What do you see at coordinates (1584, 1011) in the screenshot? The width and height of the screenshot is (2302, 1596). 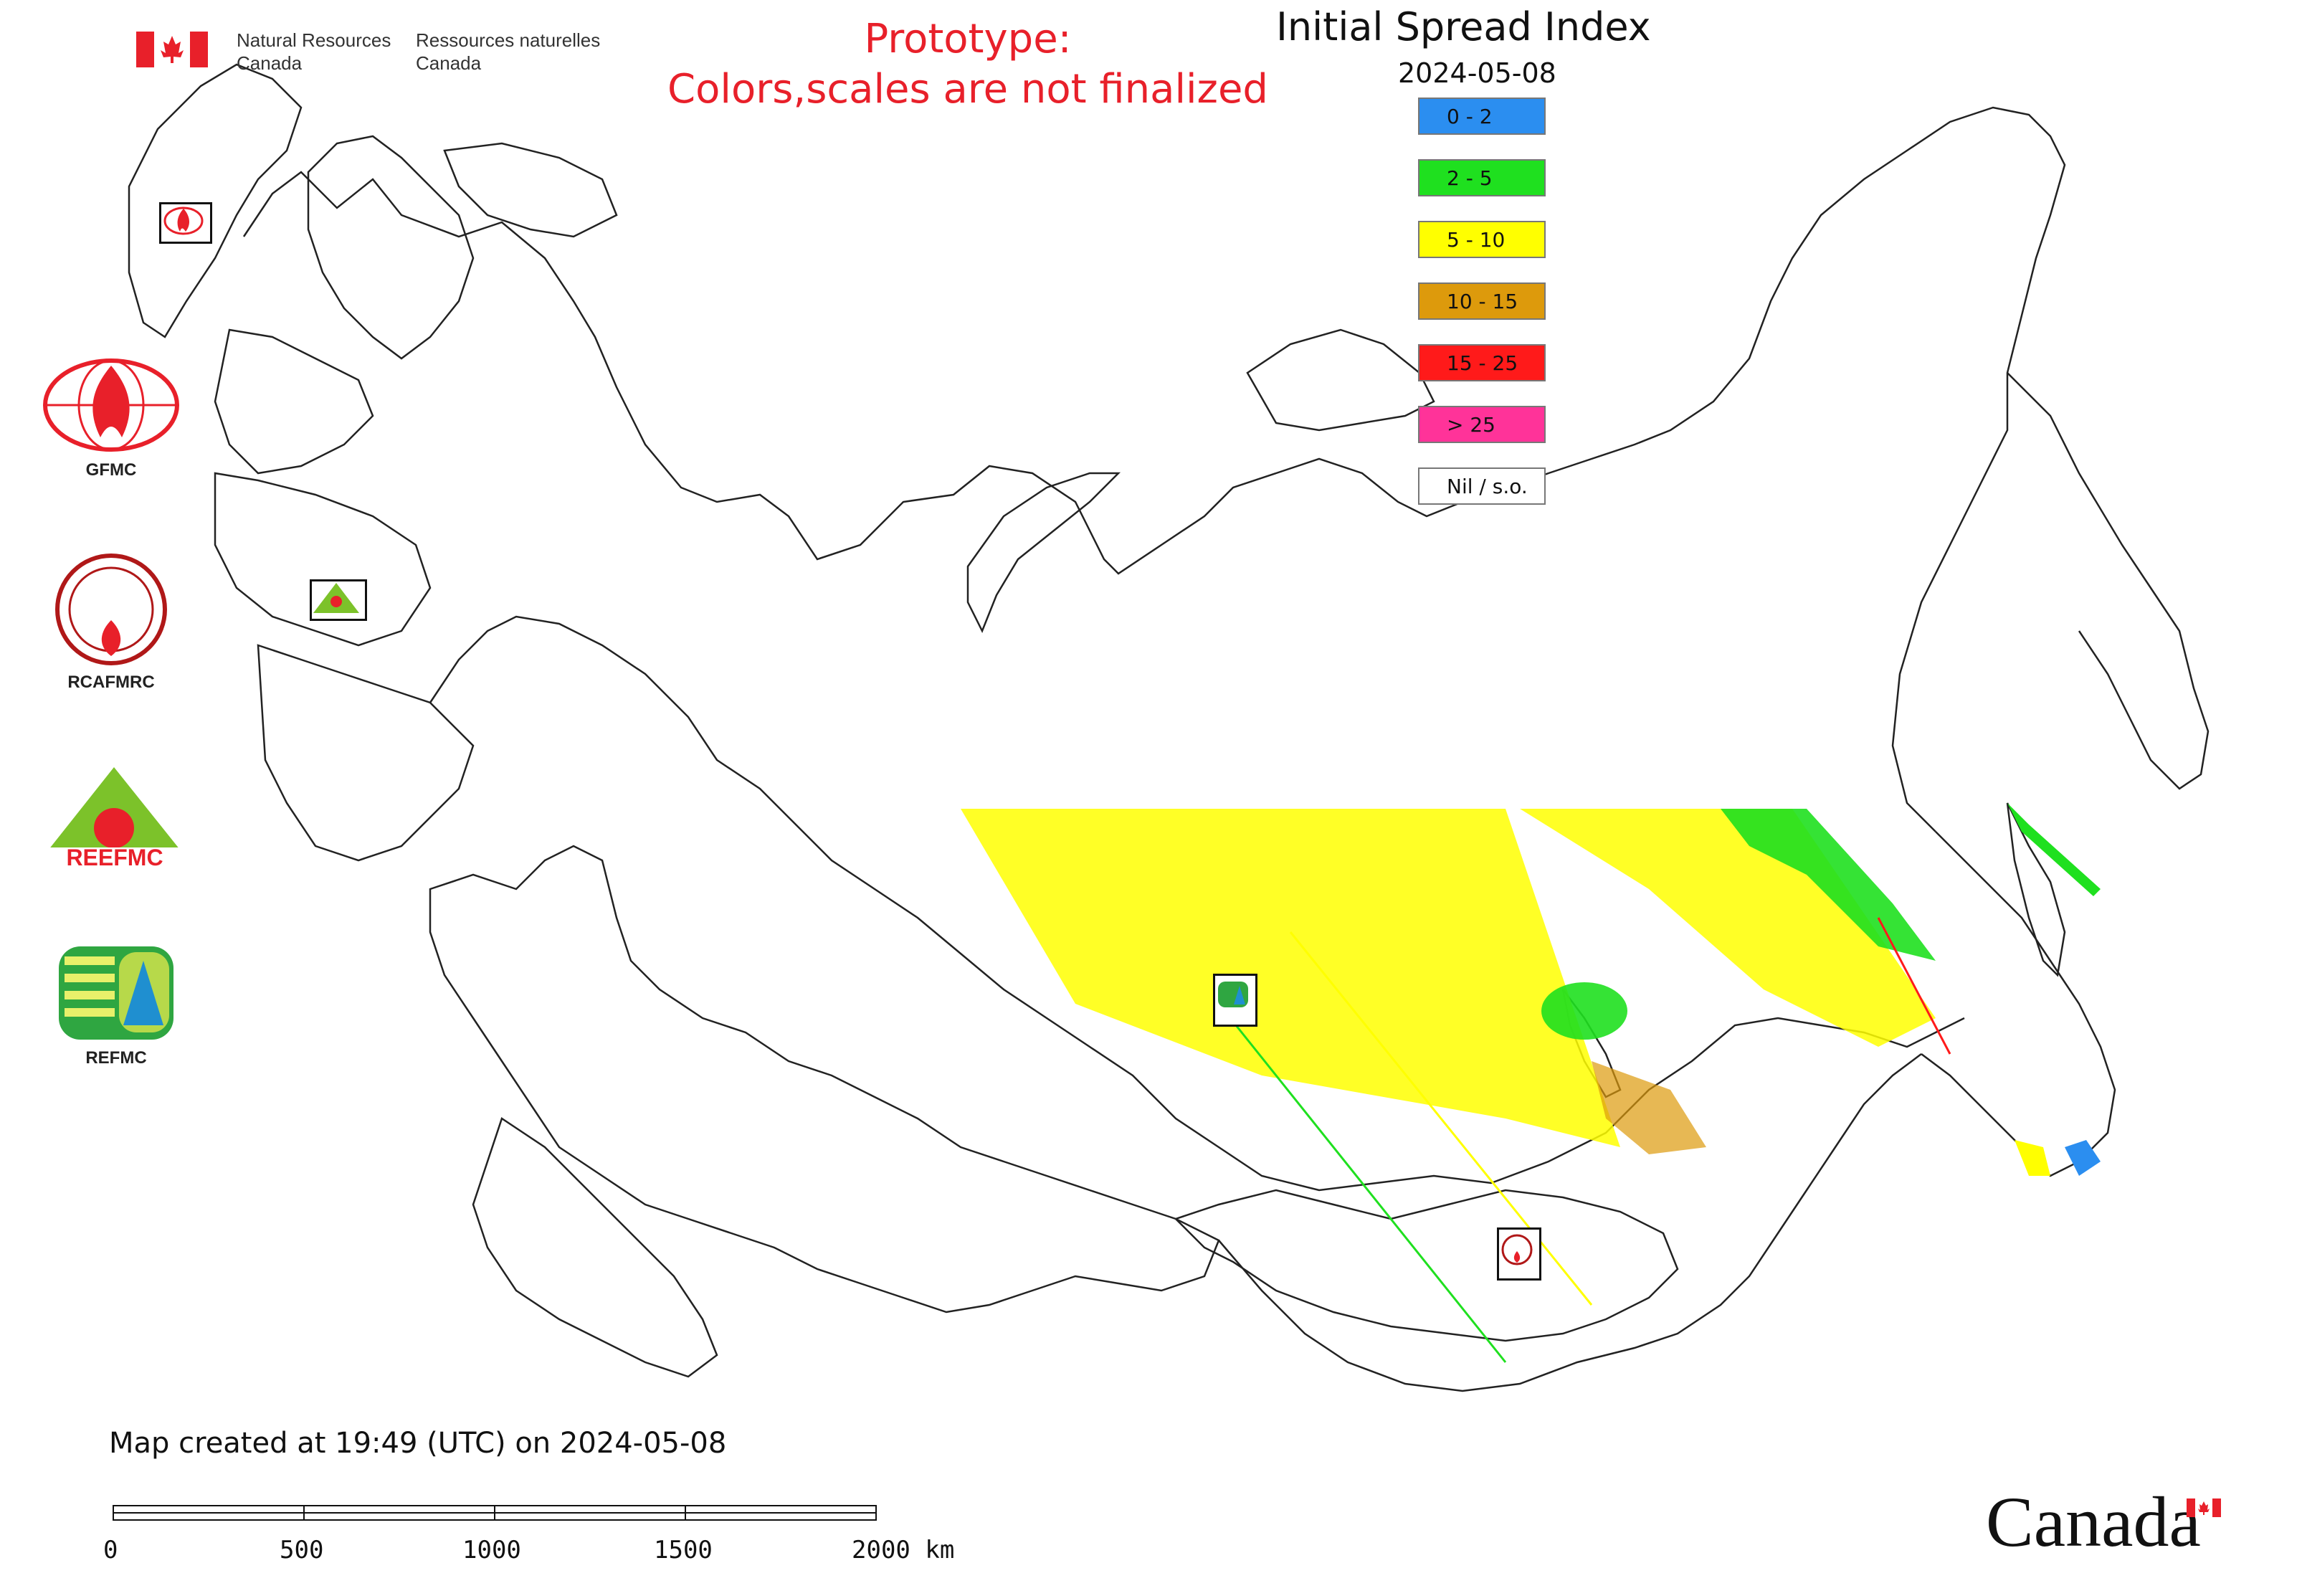 I see `isi-band-2-5-patch` at bounding box center [1584, 1011].